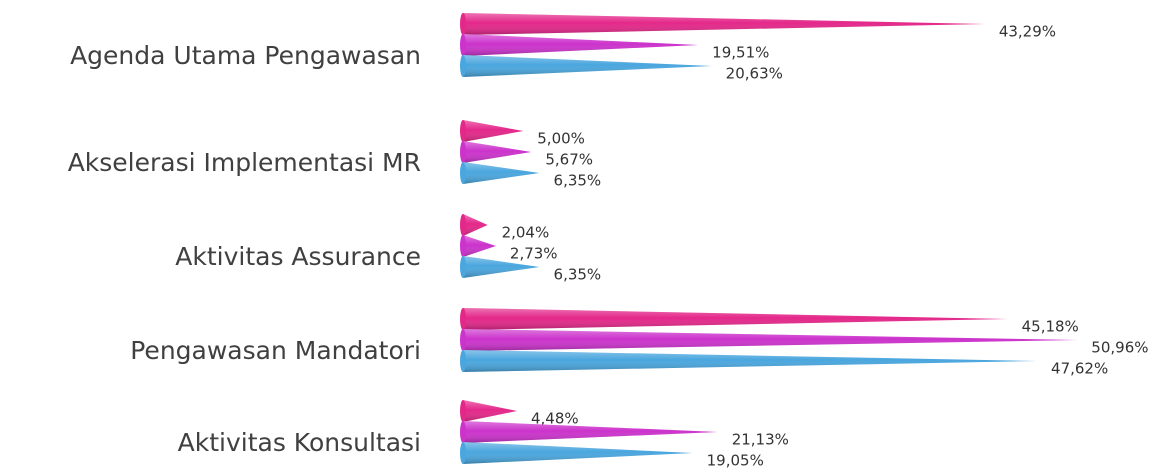 The image size is (1168, 472). What do you see at coordinates (740, 53) in the screenshot?
I see `value-label: 19,51%` at bounding box center [740, 53].